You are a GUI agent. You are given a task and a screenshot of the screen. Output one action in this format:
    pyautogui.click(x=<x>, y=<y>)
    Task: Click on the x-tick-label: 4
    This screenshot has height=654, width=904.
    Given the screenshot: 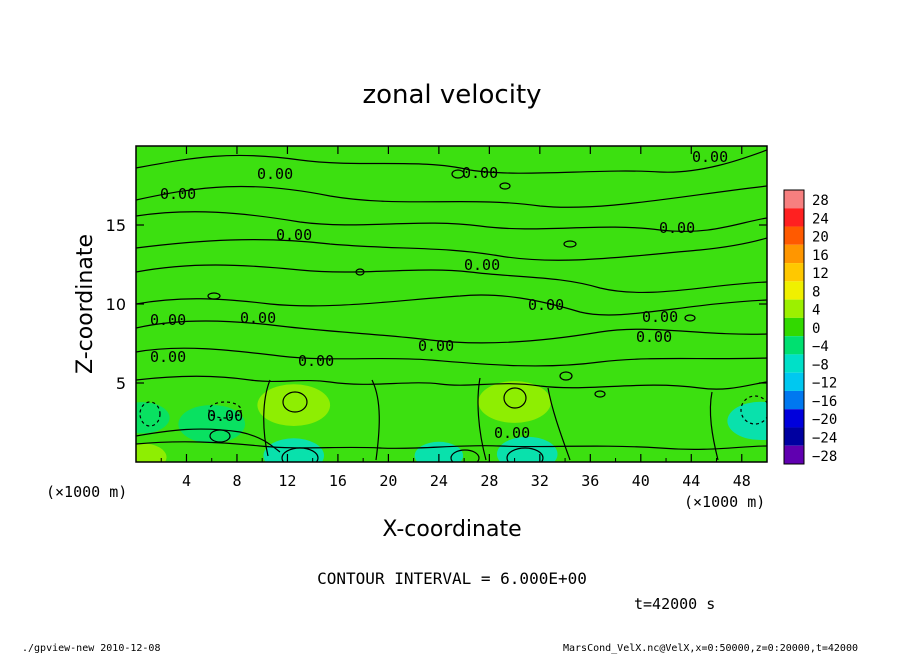 What is the action you would take?
    pyautogui.click(x=186, y=481)
    